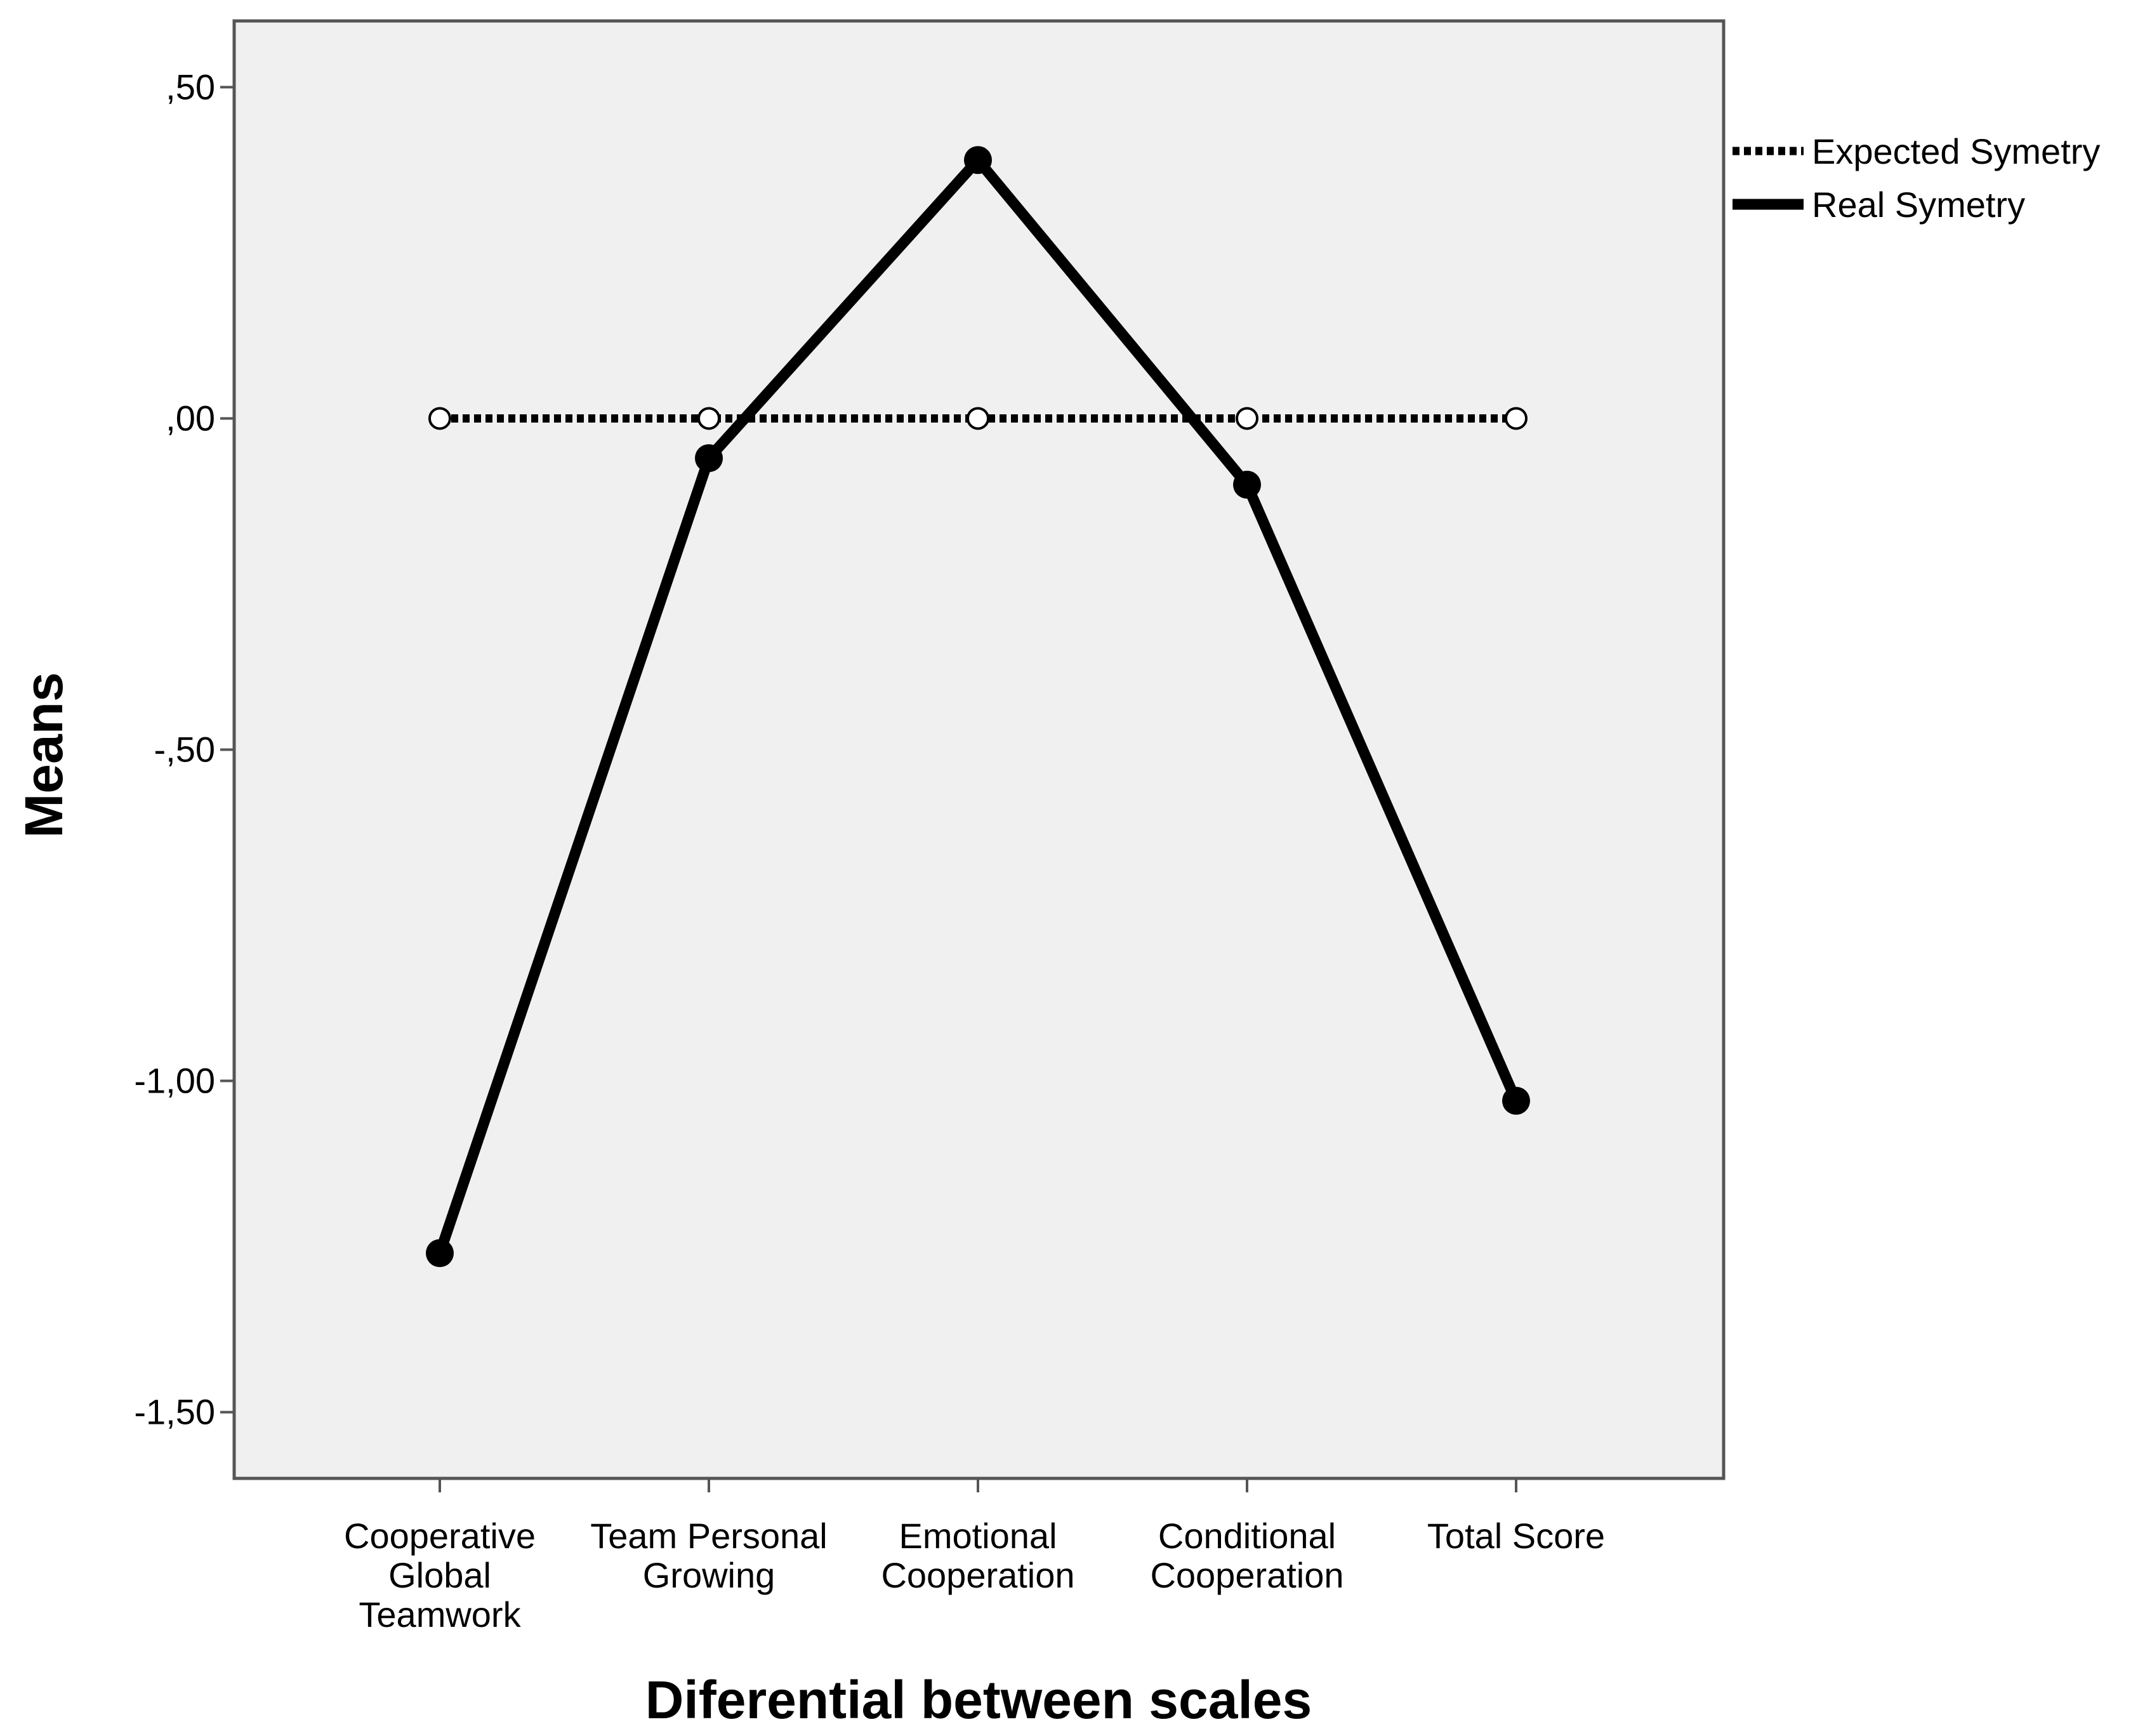  What do you see at coordinates (44, 755) in the screenshot?
I see `y-axis-title: Means` at bounding box center [44, 755].